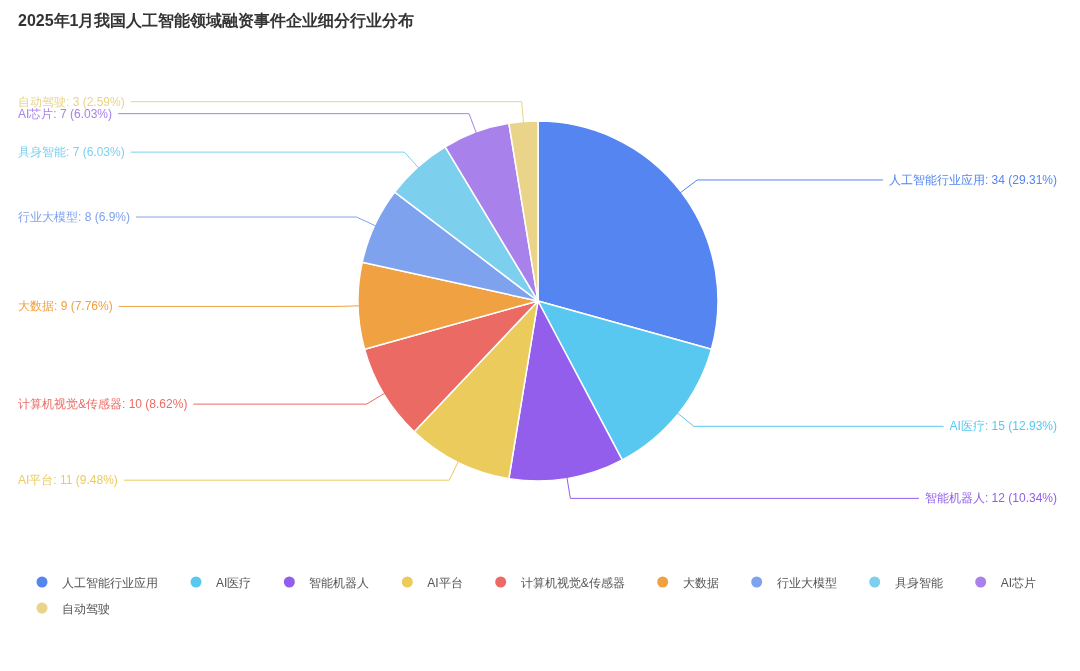  What do you see at coordinates (339, 582) in the screenshot?
I see `legend-label: 智能机器人` at bounding box center [339, 582].